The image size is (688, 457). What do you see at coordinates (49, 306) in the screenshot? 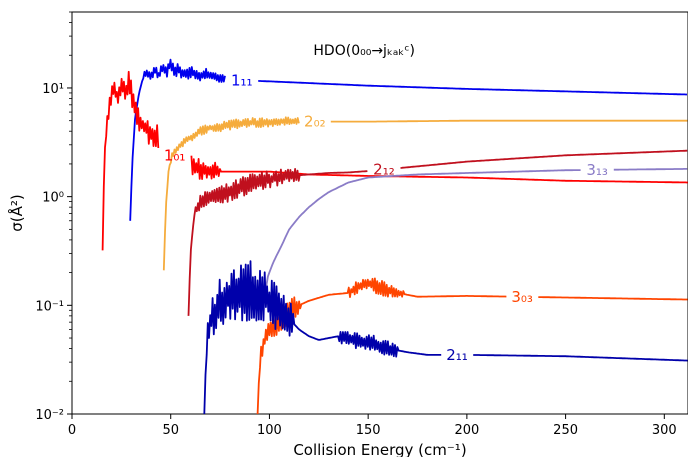
I see `y-tick-label: 10⁻¹` at bounding box center [49, 306].